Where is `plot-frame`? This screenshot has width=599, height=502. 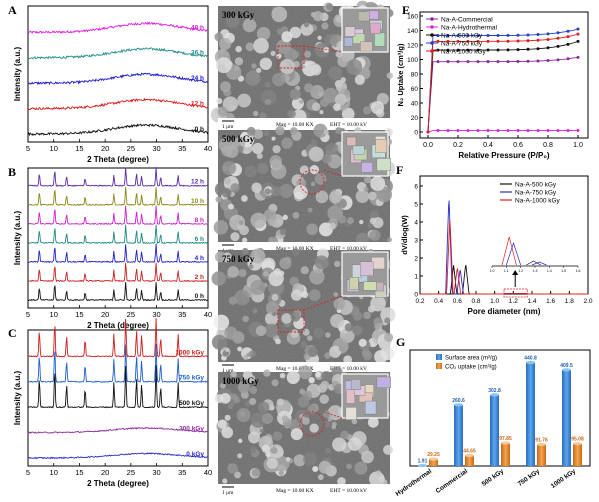
plot-frame is located at coordinates (504, 235).